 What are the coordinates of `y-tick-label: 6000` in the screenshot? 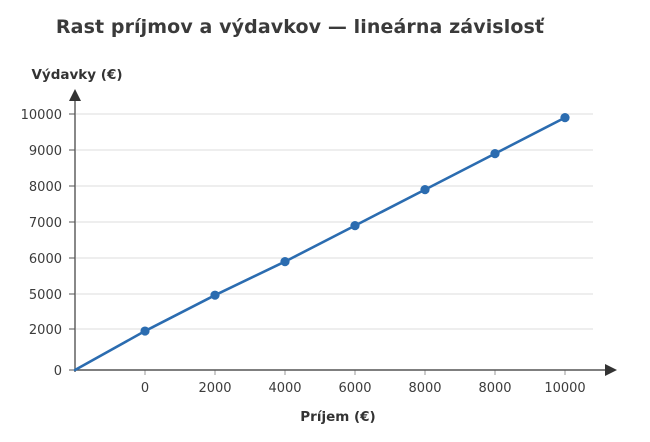 It's located at (45, 259).